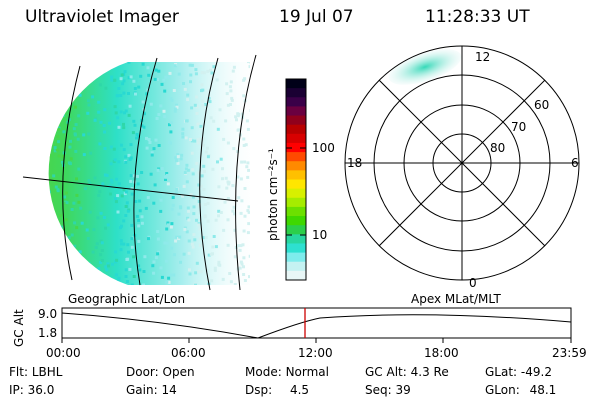 The image size is (600, 400). What do you see at coordinates (388, 390) in the screenshot?
I see `seq-status: Seq: 39` at bounding box center [388, 390].